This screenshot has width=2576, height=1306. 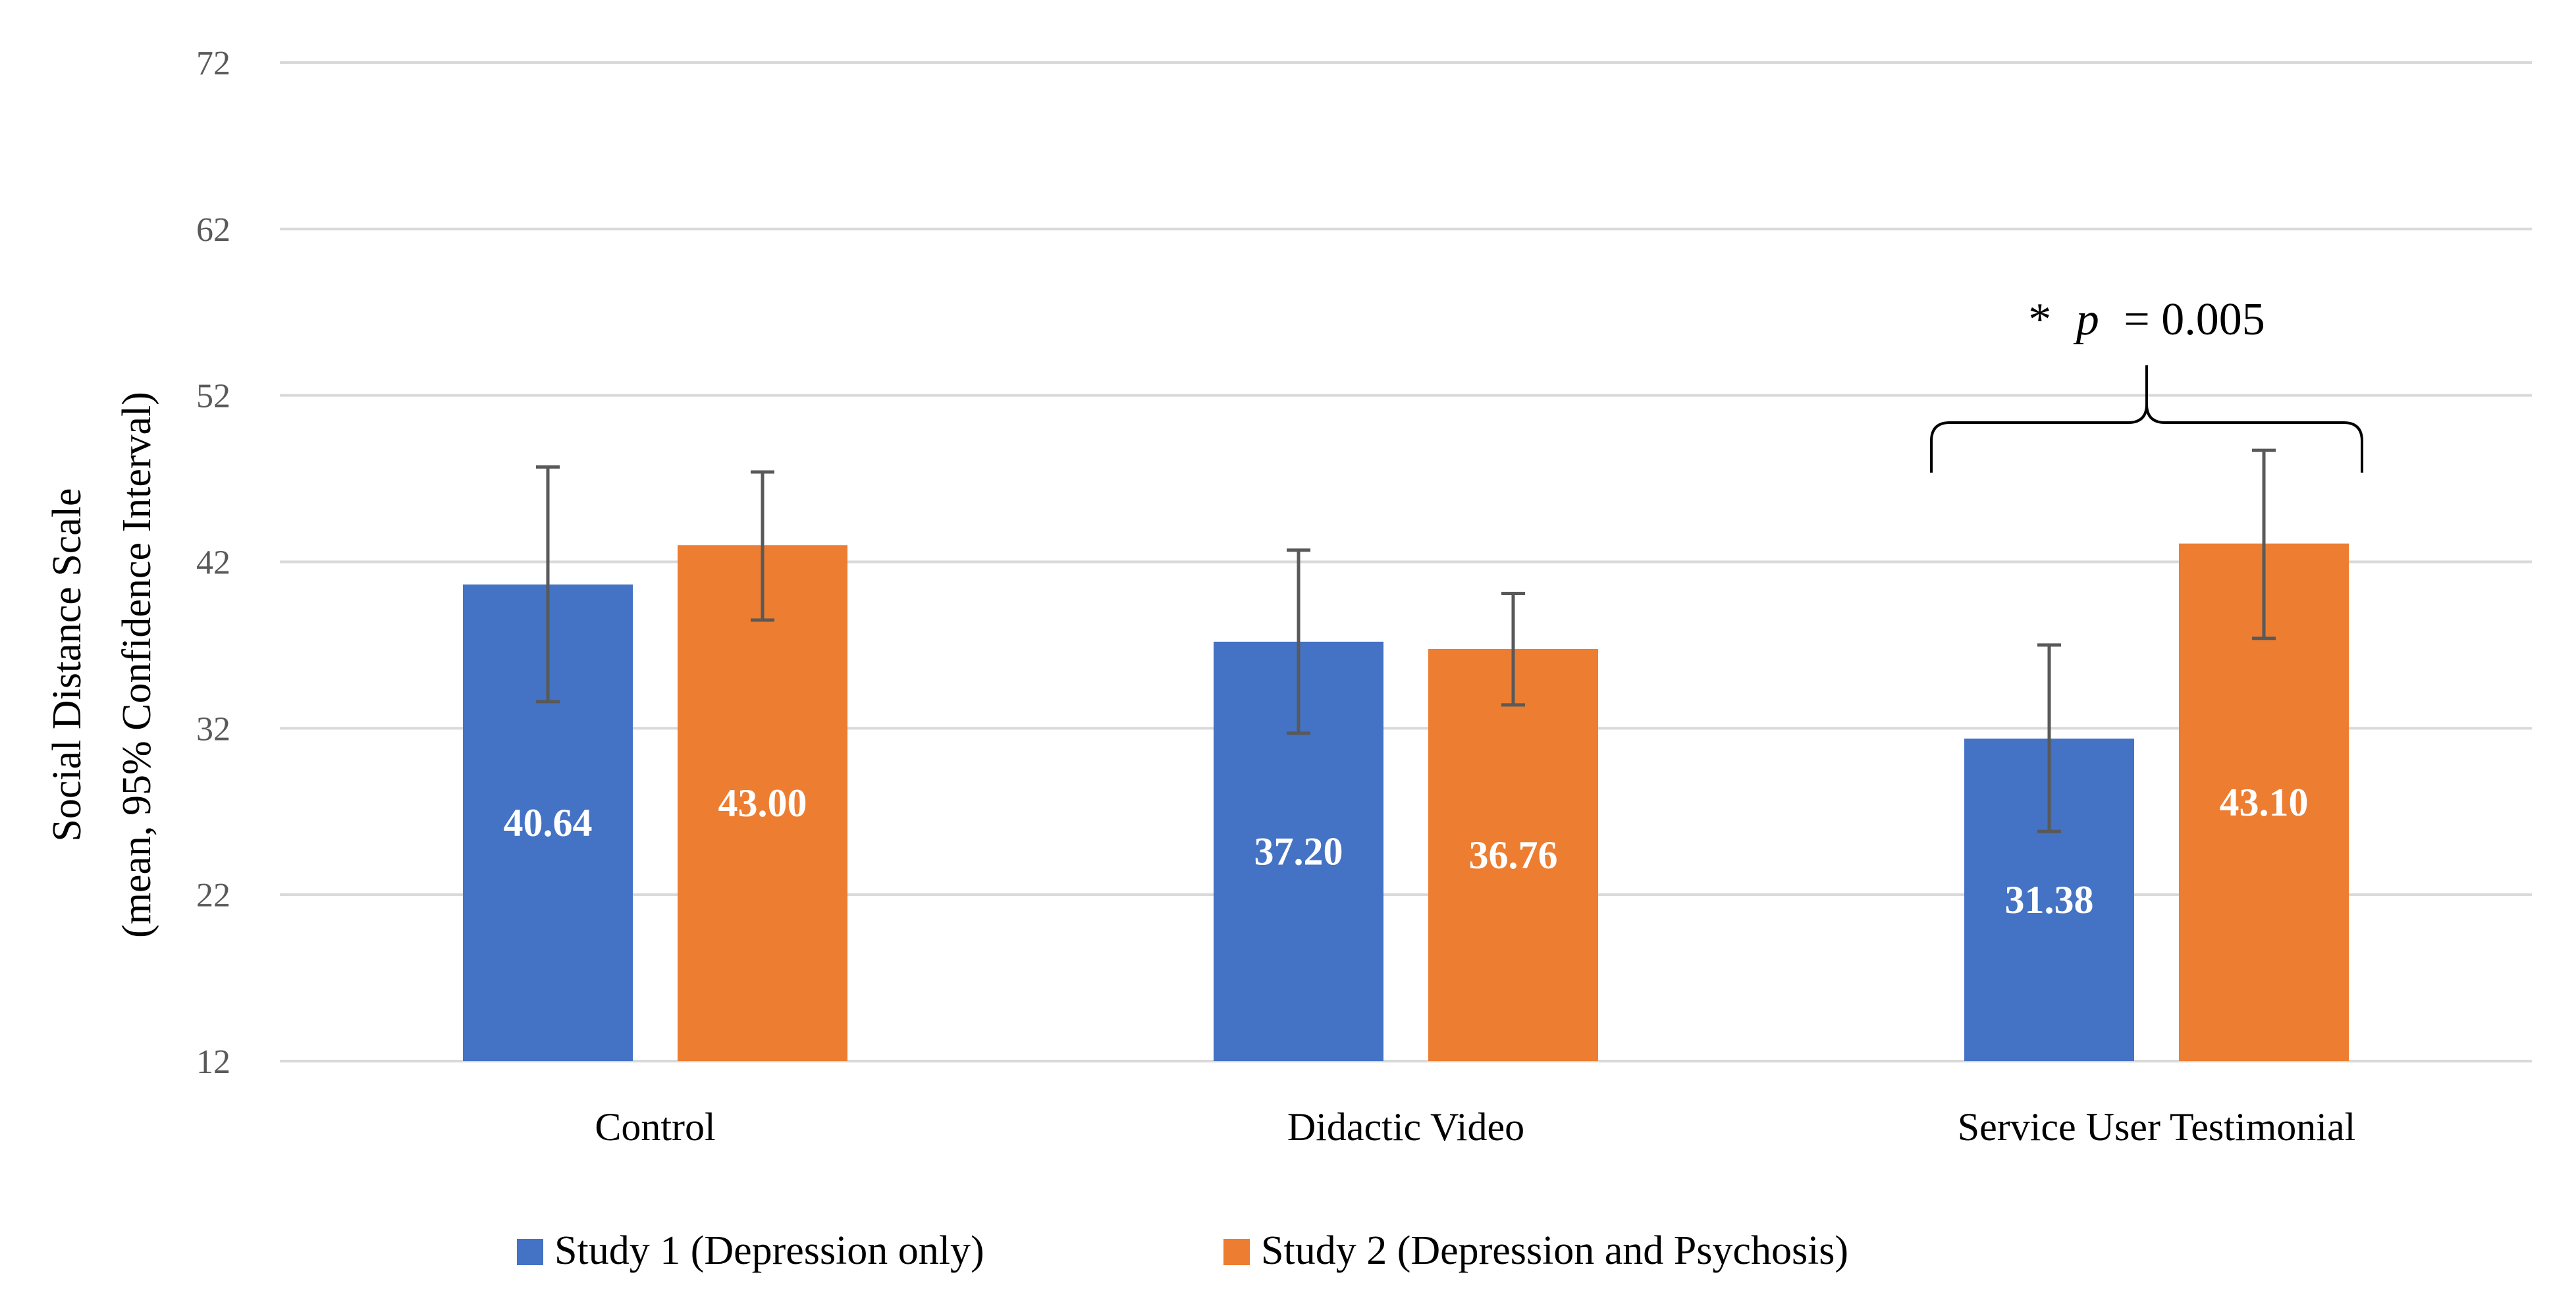 What do you see at coordinates (2157, 1127) in the screenshot?
I see `category-label: Service User Testimonial` at bounding box center [2157, 1127].